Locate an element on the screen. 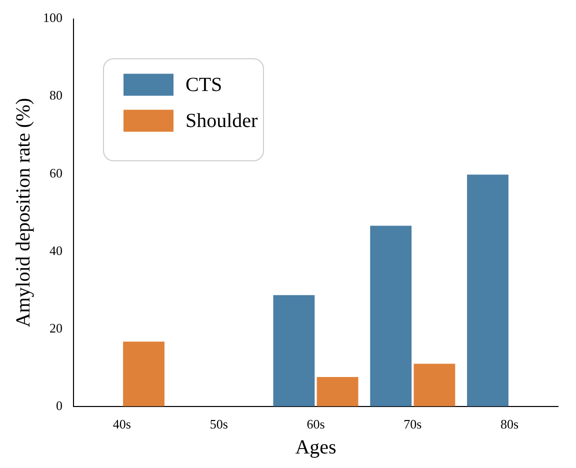 The height and width of the screenshot is (468, 576). x-tick-label: 50s is located at coordinates (219, 424).